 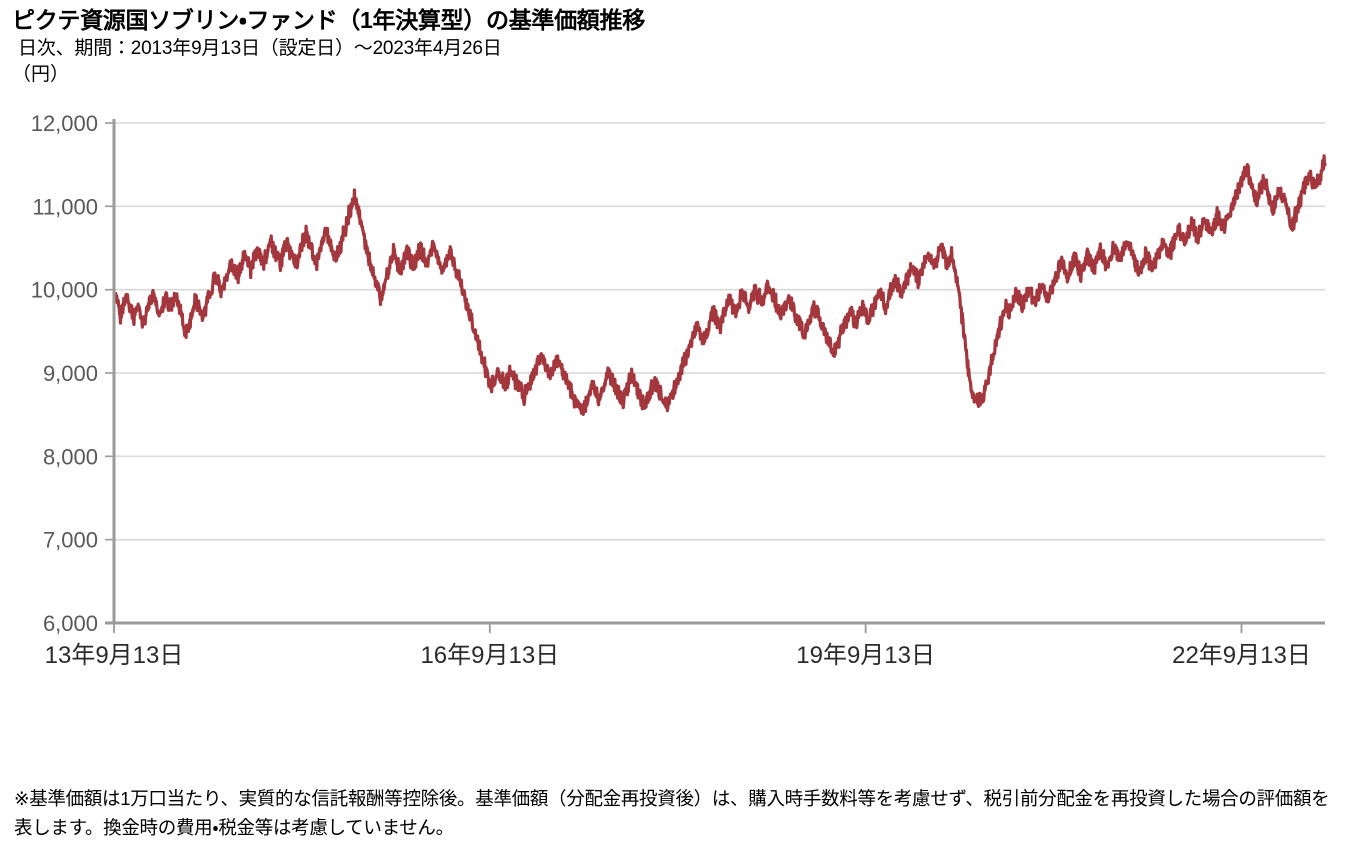 What do you see at coordinates (70, 456) in the screenshot?
I see `y-tick-label: 8,000` at bounding box center [70, 456].